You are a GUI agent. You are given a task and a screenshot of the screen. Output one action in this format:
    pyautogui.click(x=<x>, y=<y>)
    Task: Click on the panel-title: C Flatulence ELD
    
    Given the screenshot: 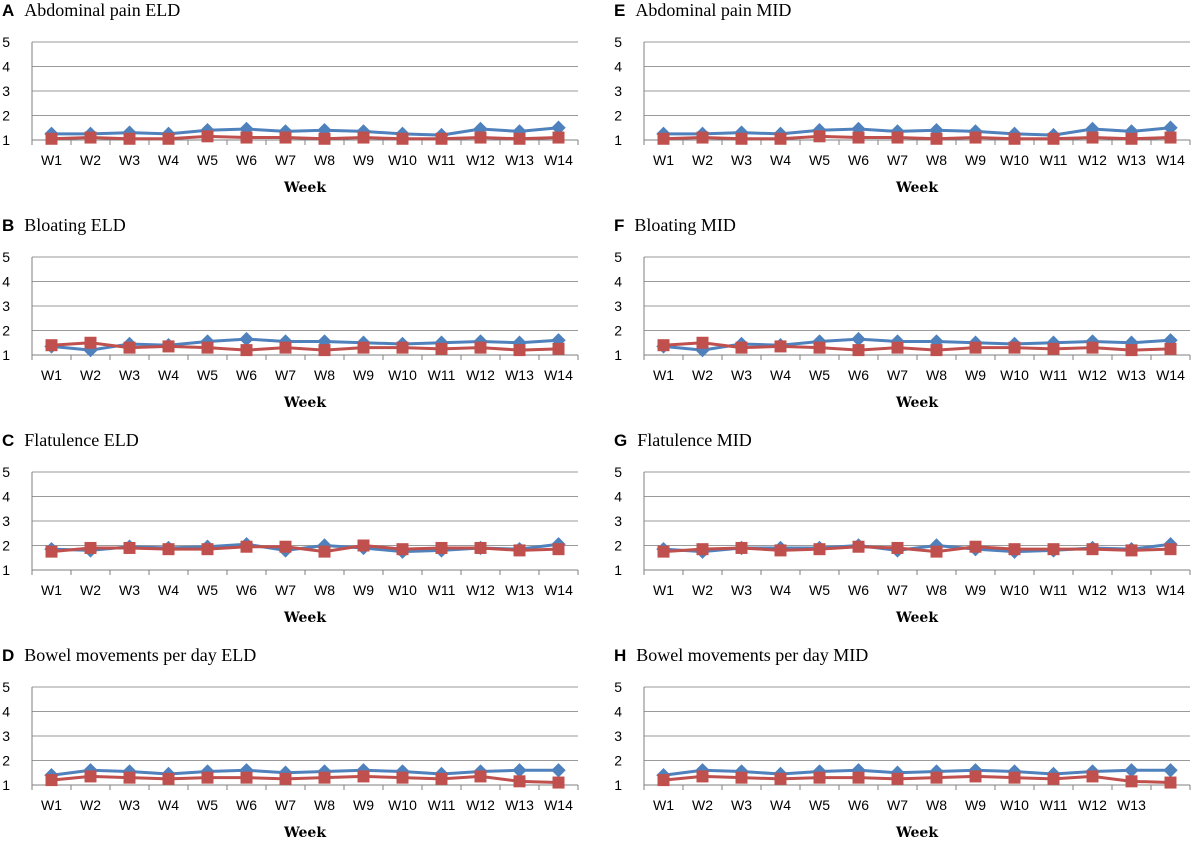 What is the action you would take?
    pyautogui.click(x=70, y=440)
    